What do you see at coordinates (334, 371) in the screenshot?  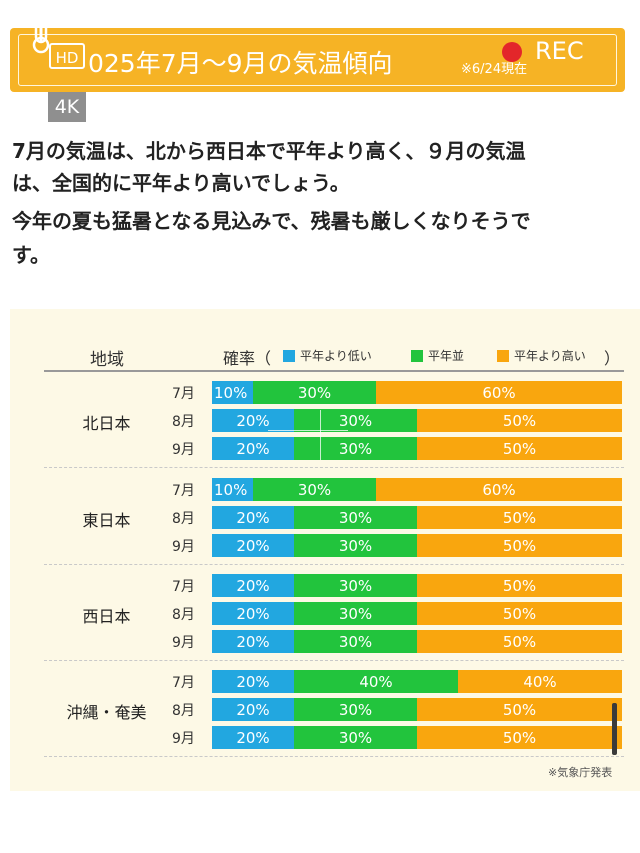 I see `header-rule` at bounding box center [334, 371].